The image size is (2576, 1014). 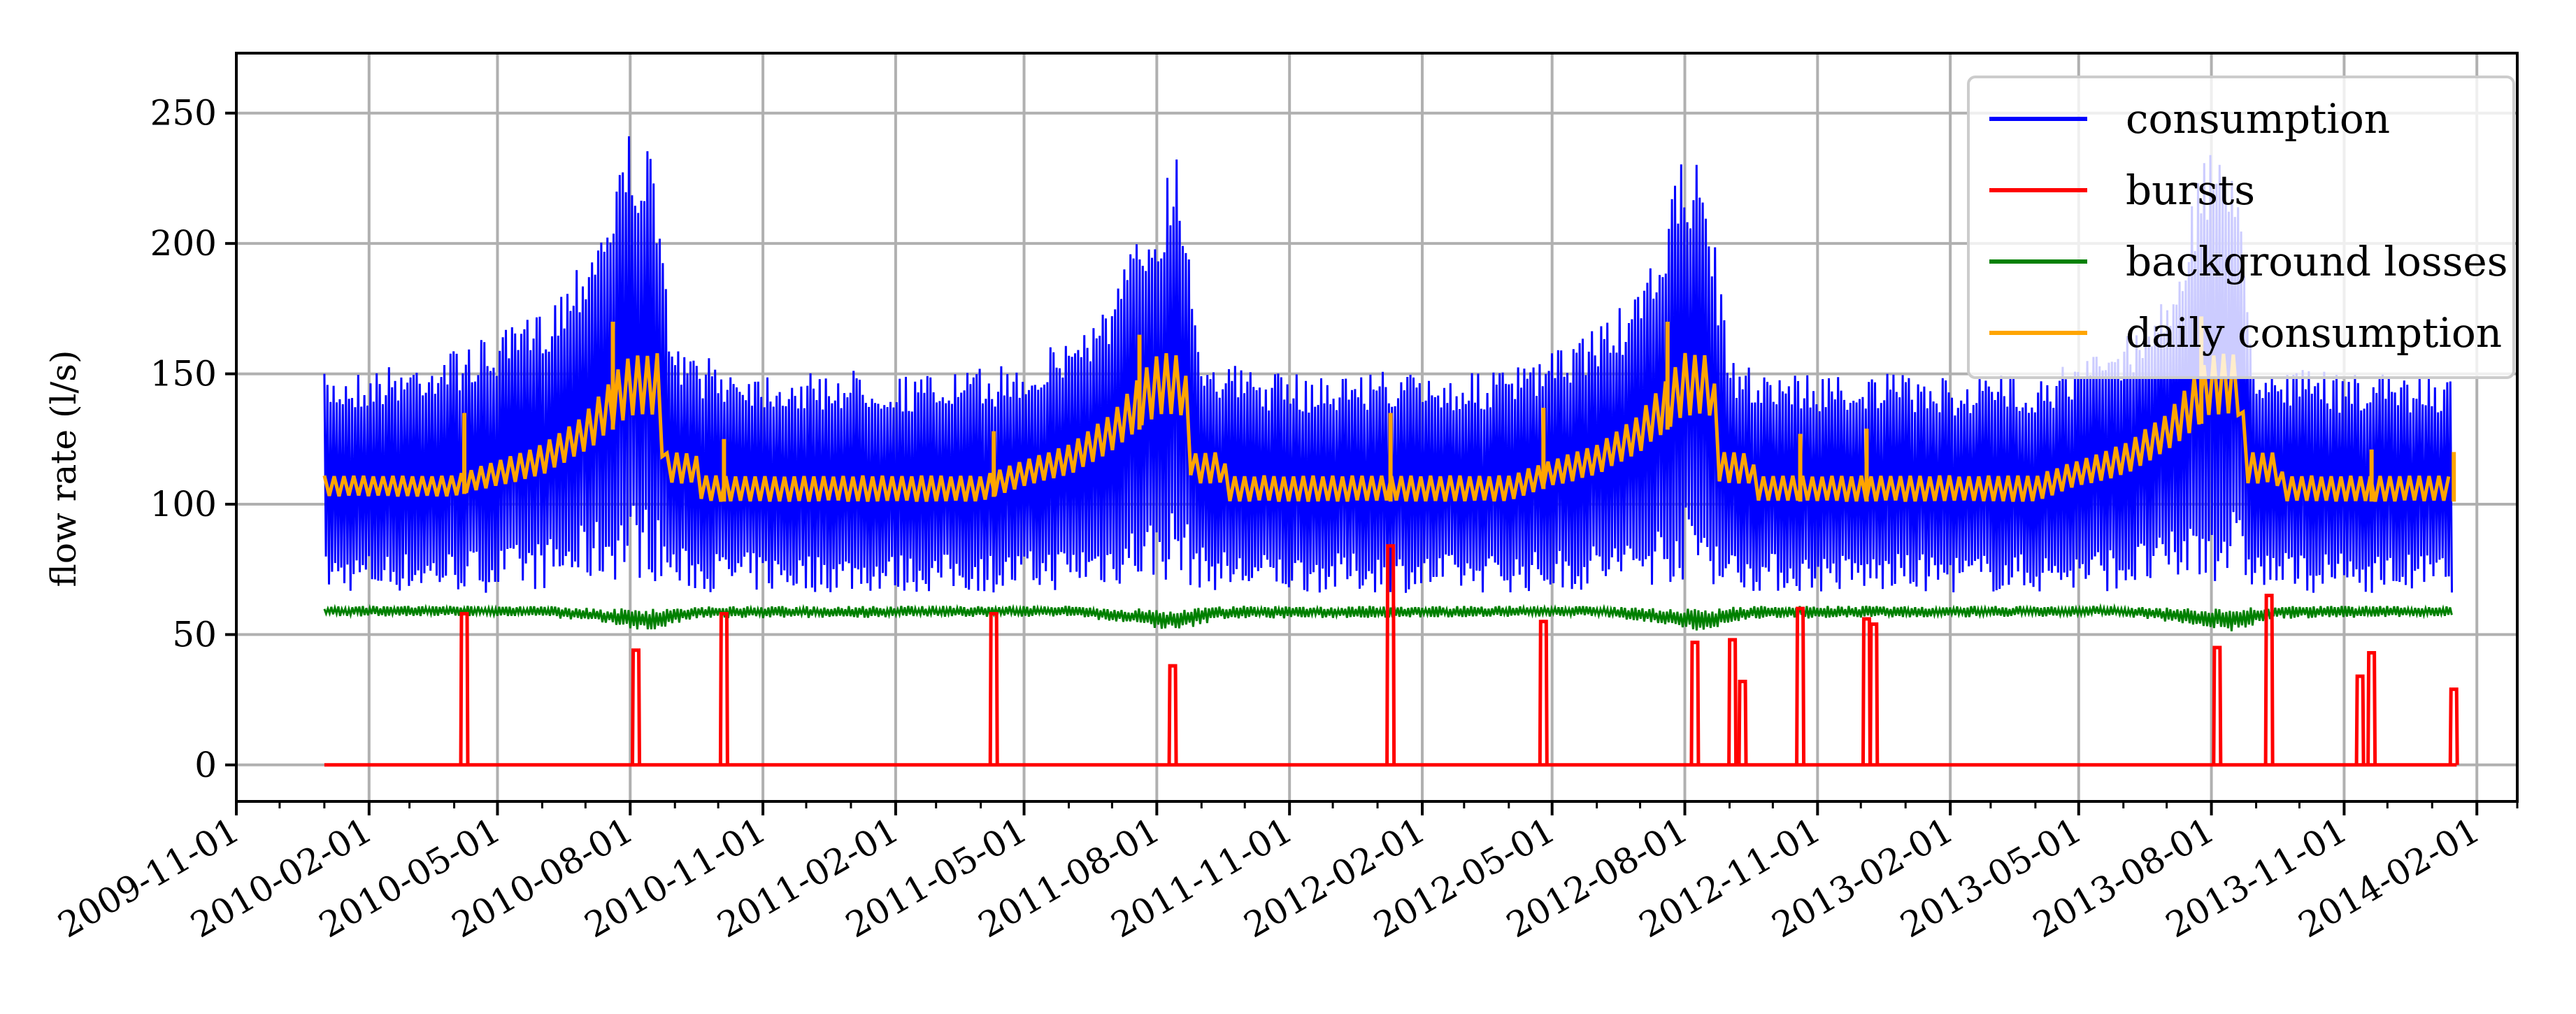 What do you see at coordinates (194, 634) in the screenshot?
I see `y-tick-label: 50` at bounding box center [194, 634].